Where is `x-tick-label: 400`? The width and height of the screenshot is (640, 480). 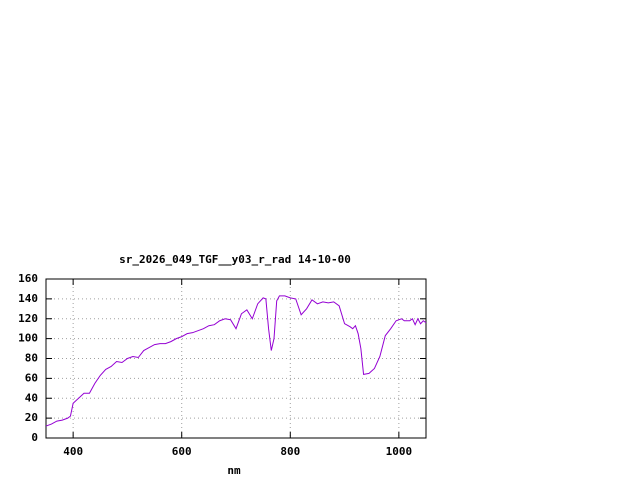
x-tick-label: 400 is located at coordinates (73, 451).